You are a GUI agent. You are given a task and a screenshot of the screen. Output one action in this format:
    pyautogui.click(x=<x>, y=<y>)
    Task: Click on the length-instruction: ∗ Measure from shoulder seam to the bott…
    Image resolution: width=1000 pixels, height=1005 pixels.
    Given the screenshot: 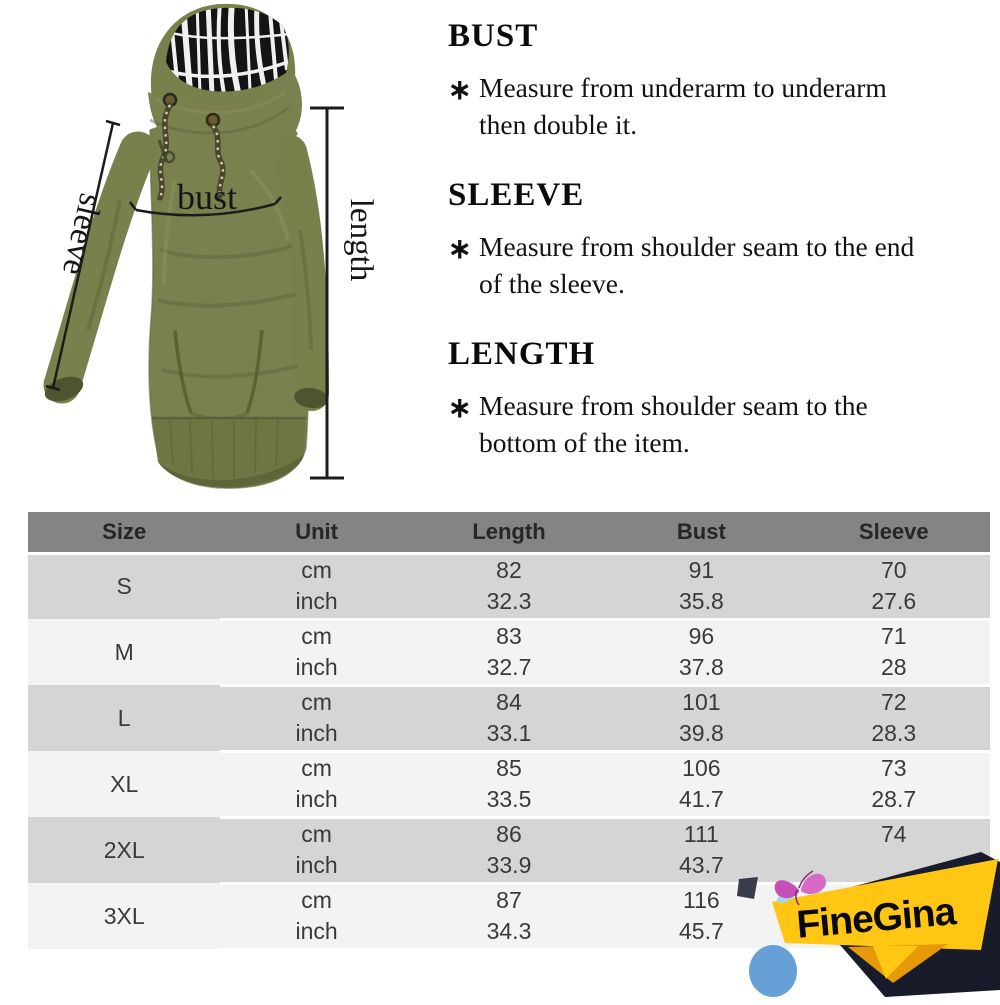 What is the action you would take?
    pyautogui.click(x=722, y=424)
    